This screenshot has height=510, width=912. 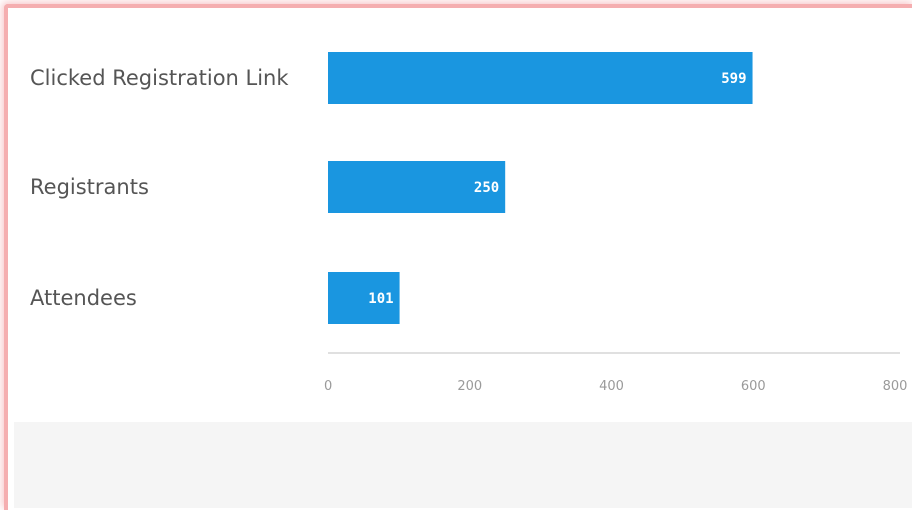 What do you see at coordinates (486, 188) in the screenshot?
I see `data-label-registrants: 250` at bounding box center [486, 188].